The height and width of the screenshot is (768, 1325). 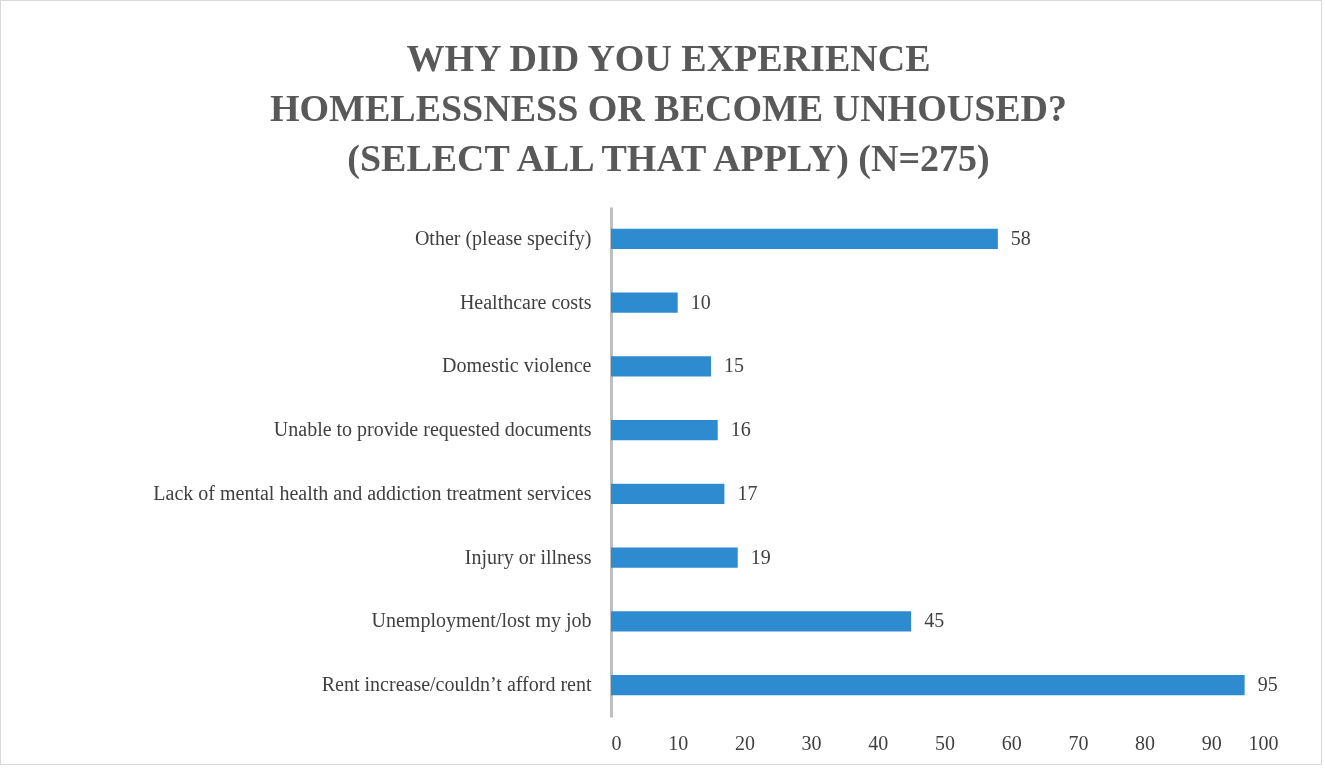 What do you see at coordinates (1263, 742) in the screenshot?
I see `x-tick-label: 100` at bounding box center [1263, 742].